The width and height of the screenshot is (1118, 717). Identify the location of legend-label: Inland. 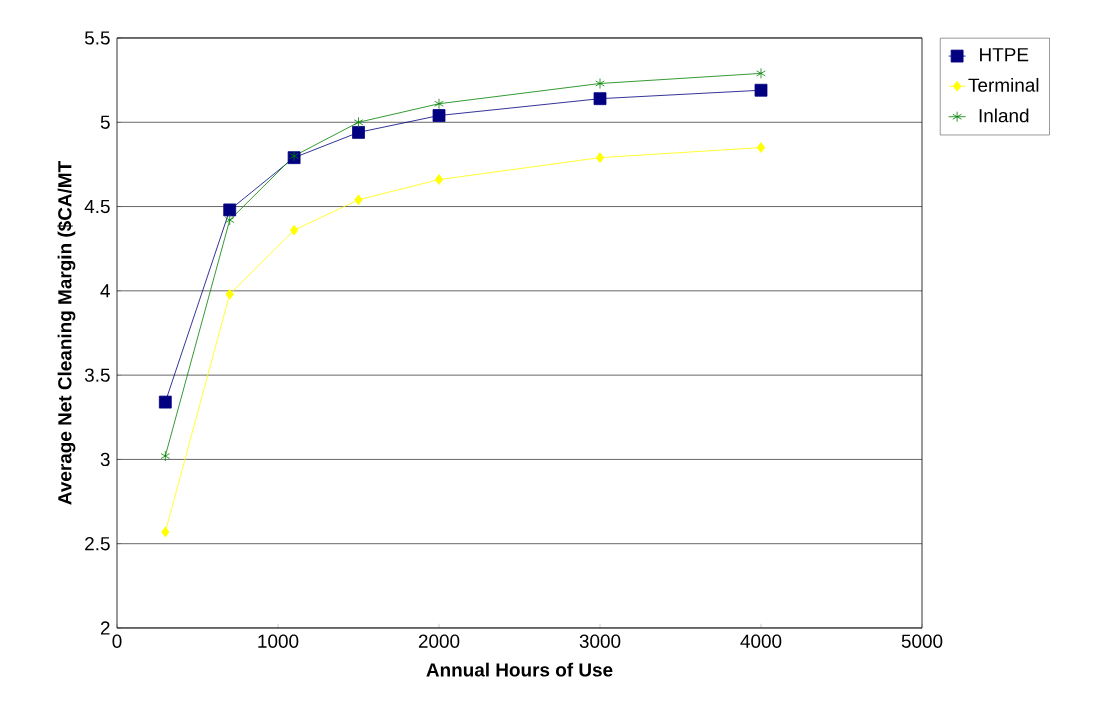
(1004, 115).